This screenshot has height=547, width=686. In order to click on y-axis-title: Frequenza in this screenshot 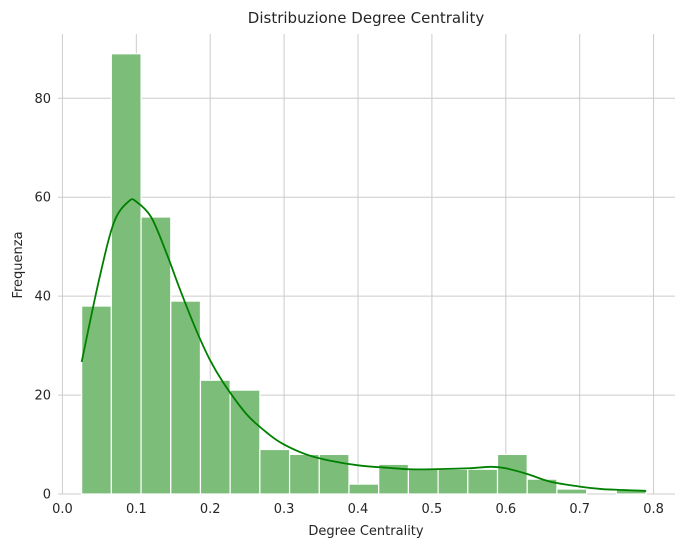, I will do `click(18, 264)`.